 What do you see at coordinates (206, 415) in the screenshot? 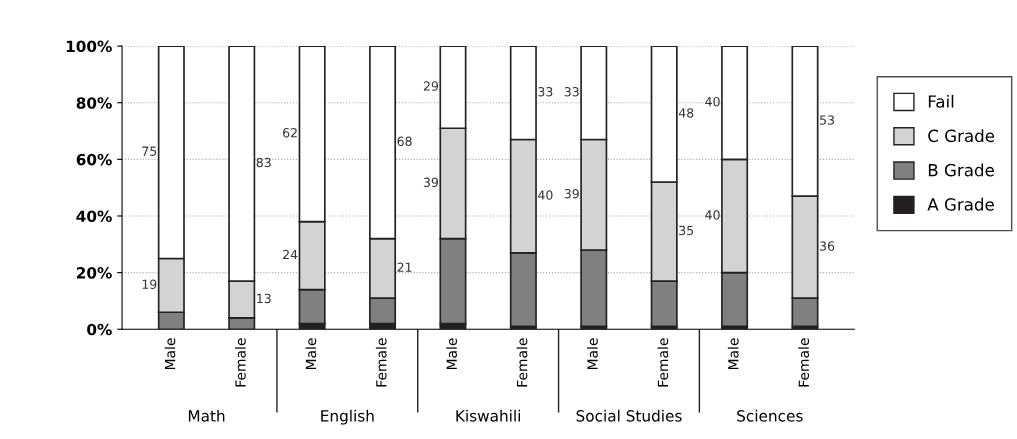
I see `text: Math` at bounding box center [206, 415].